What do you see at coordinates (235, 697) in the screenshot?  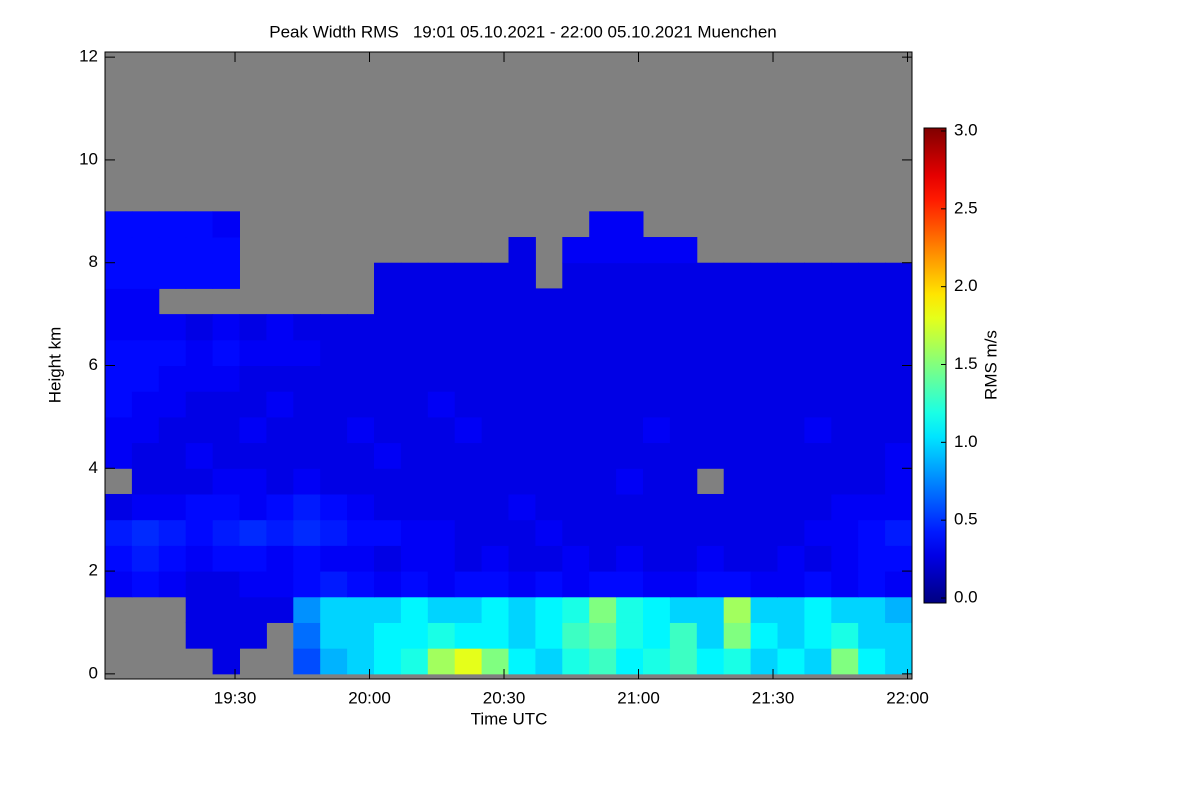 I see `x-tick-label: 19:30` at bounding box center [235, 697].